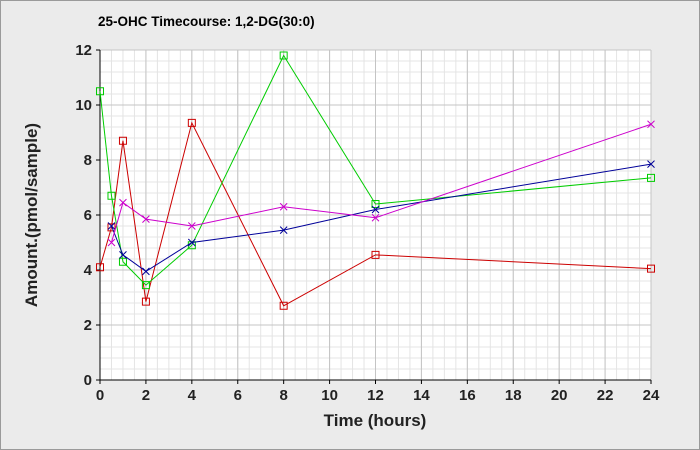 This screenshot has height=450, width=700. Describe the element at coordinates (467, 395) in the screenshot. I see `x-tick-label: 16` at that location.